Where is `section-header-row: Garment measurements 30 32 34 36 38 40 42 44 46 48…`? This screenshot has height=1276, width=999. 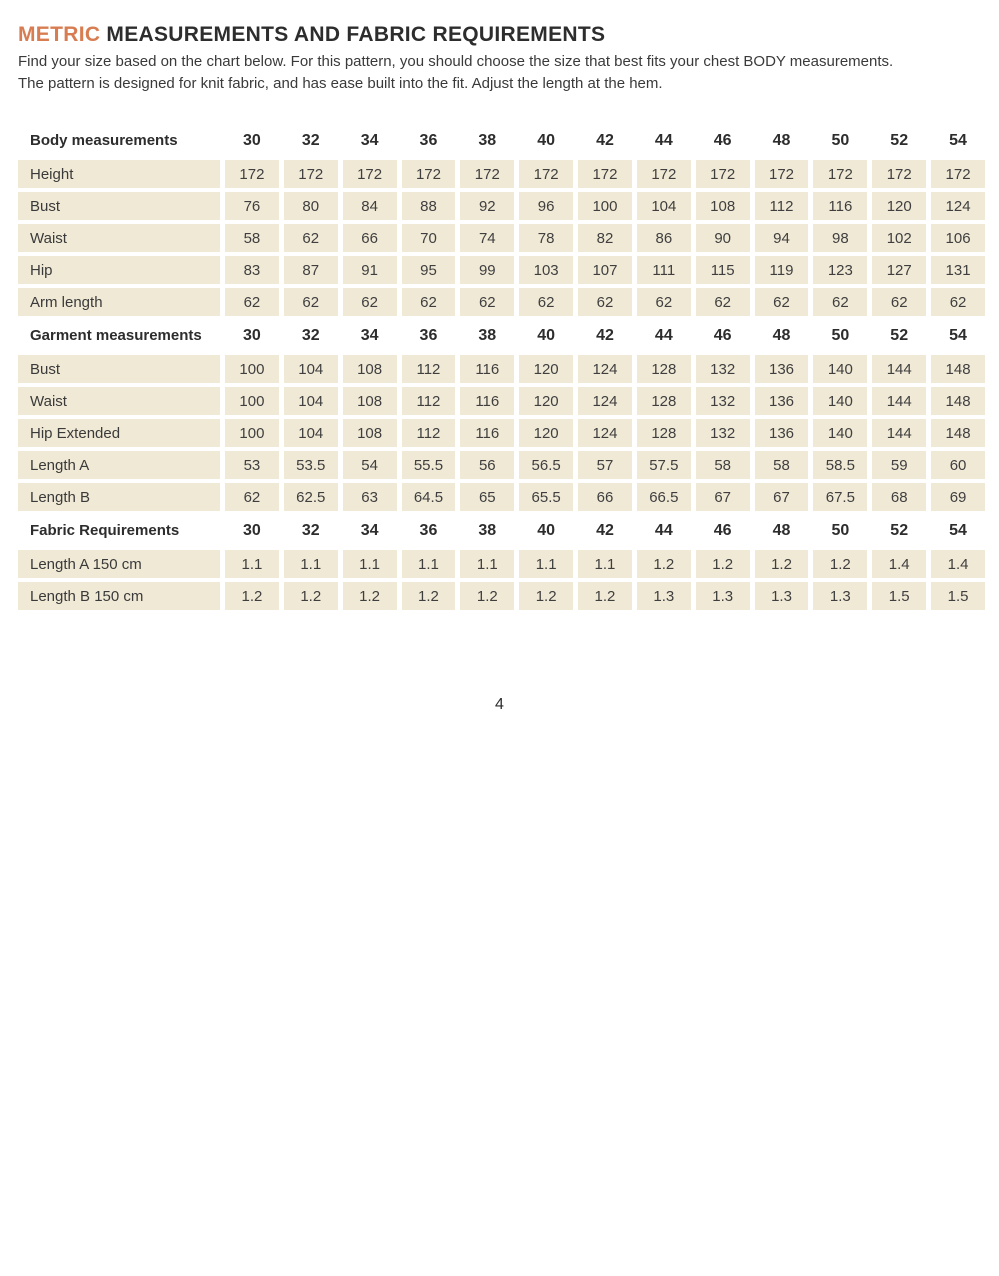 section-header-row: Garment measurements 30 32 34 36 38 40 42 44 46 48… is located at coordinates (501, 335).